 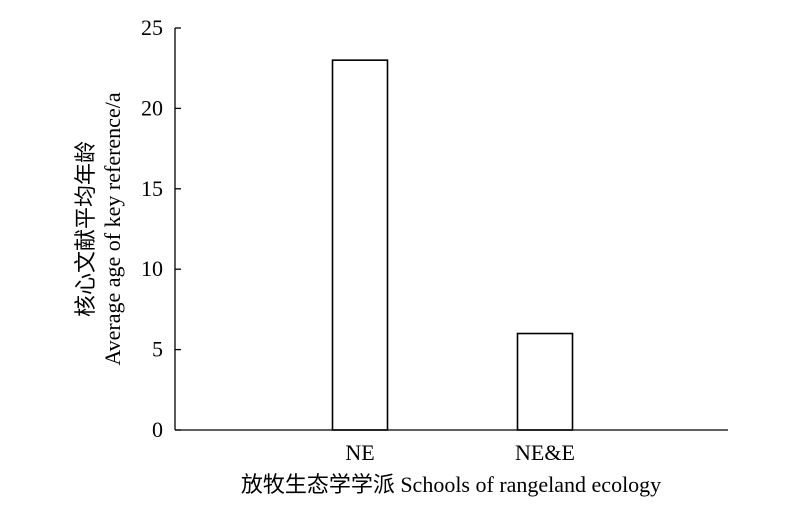 I want to click on y-tick-label: 5, so click(x=157, y=349).